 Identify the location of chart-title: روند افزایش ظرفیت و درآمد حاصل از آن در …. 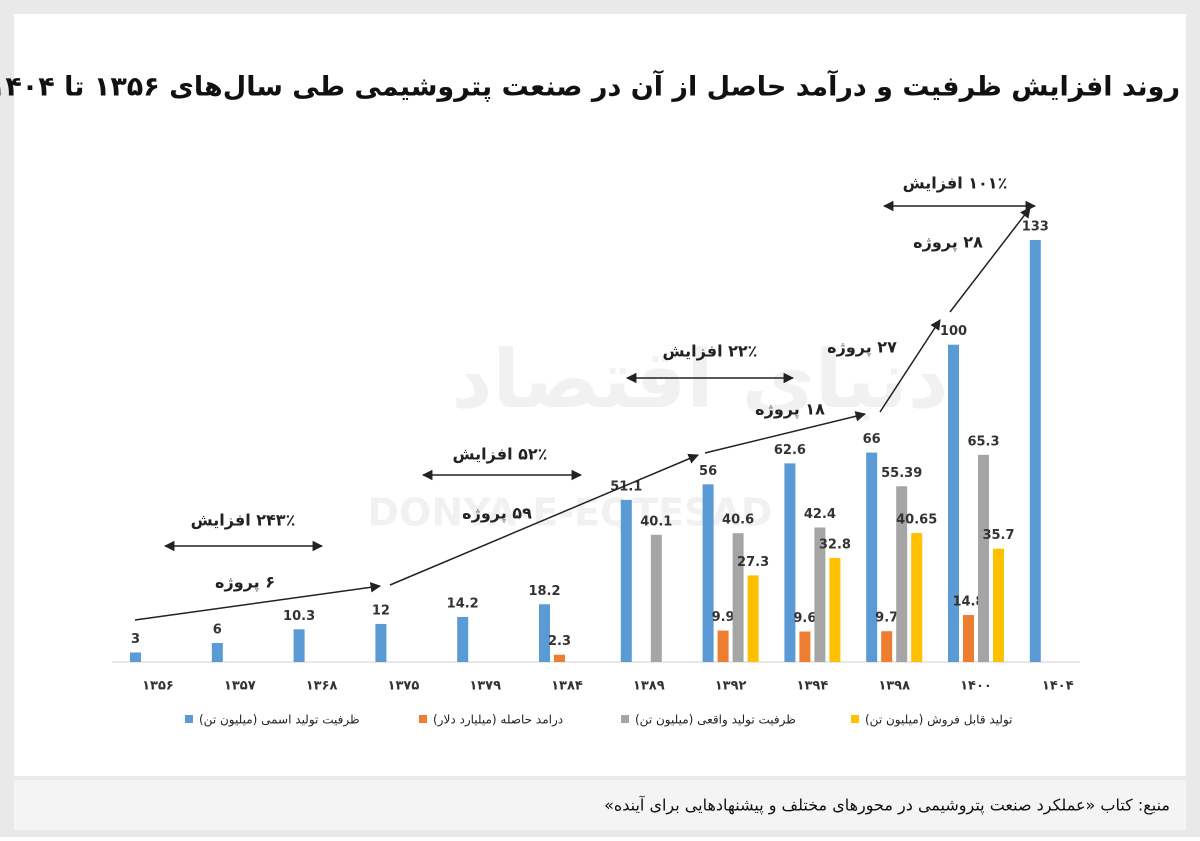
(590, 86).